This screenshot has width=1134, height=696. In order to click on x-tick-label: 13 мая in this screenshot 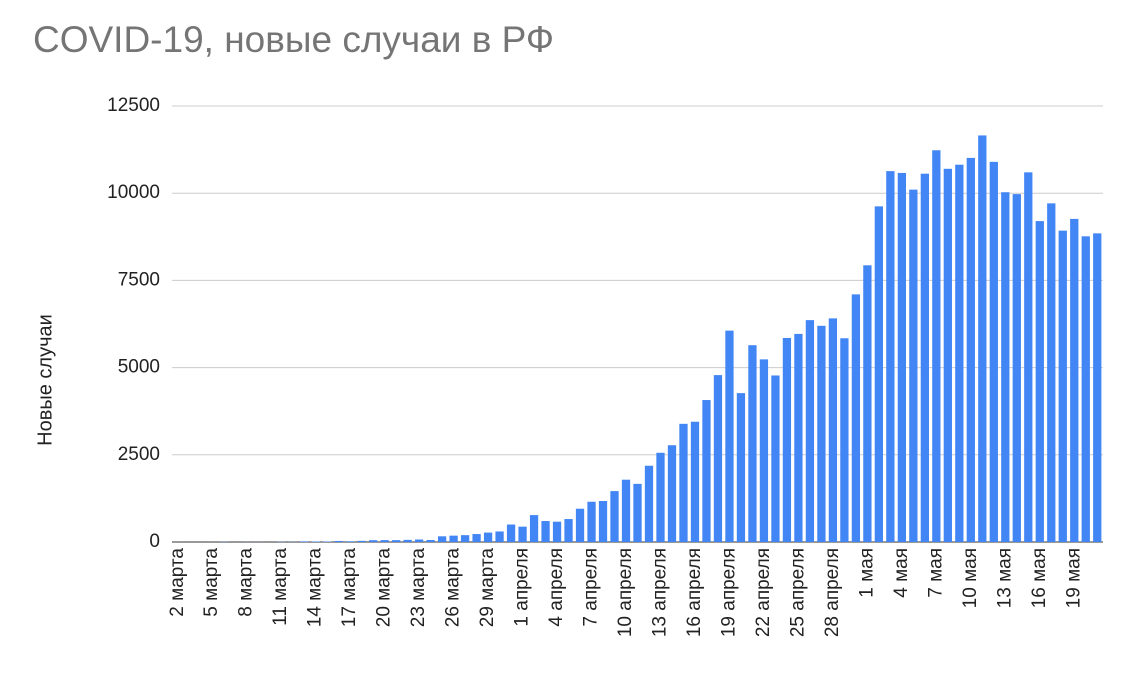, I will do `click(1004, 578)`.